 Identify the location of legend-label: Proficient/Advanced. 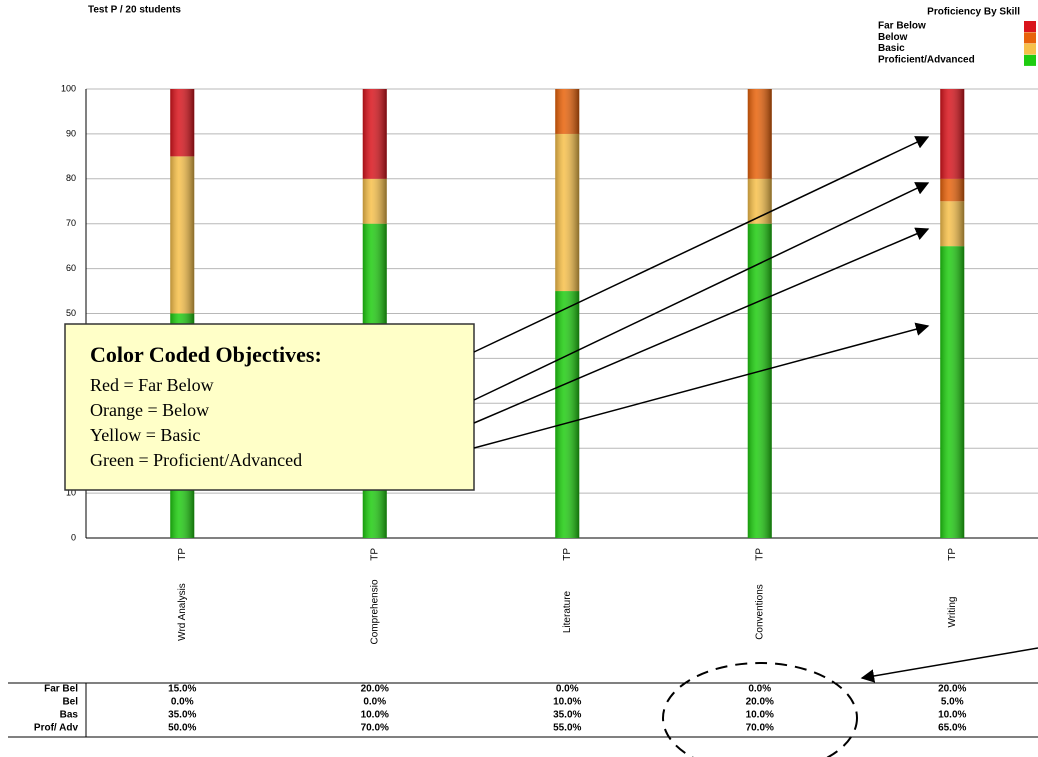
(926, 60).